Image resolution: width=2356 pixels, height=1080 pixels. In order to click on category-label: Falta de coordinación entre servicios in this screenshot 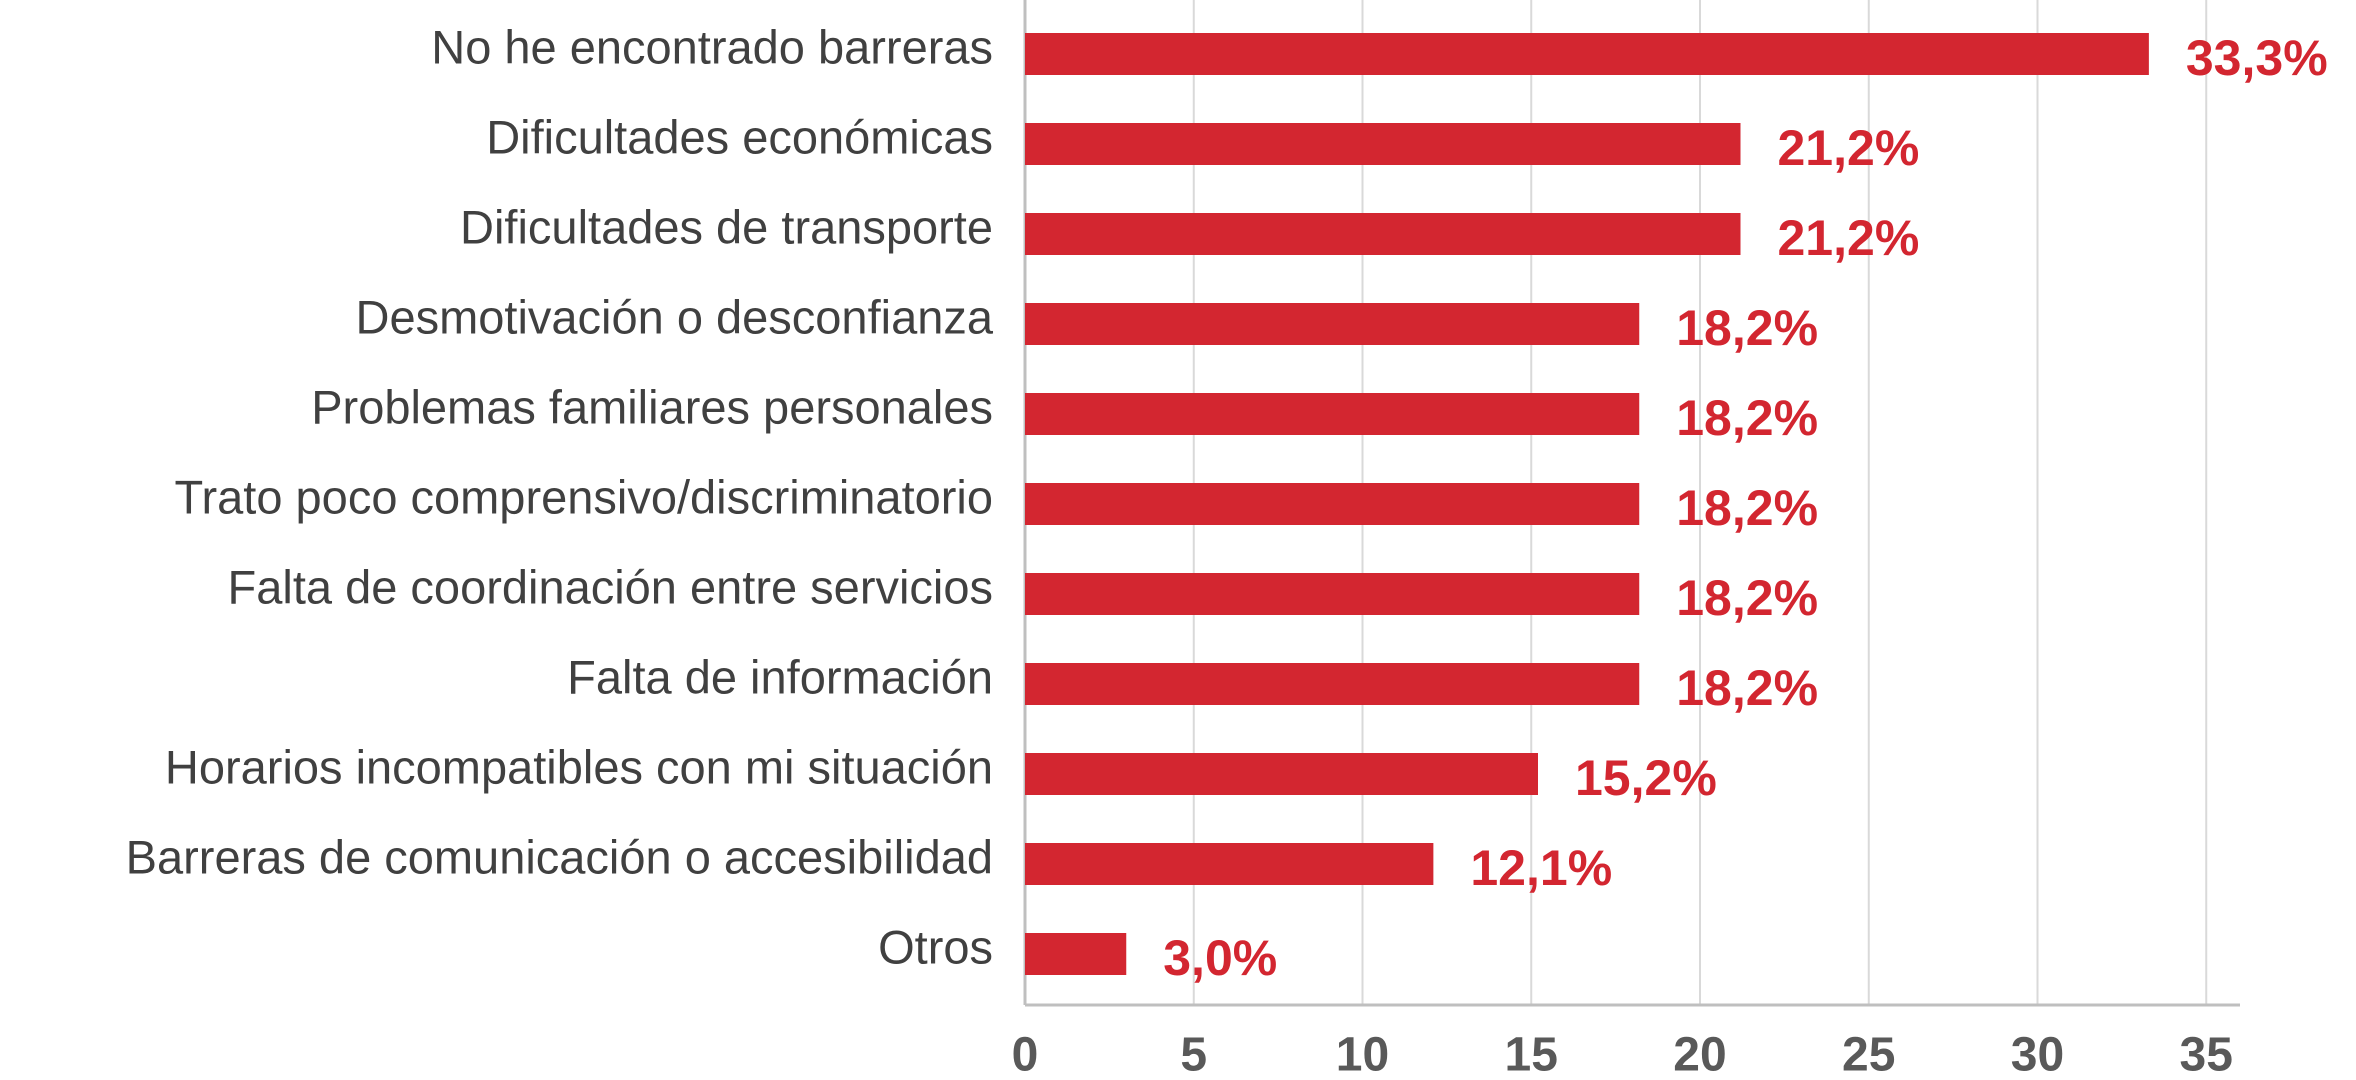, I will do `click(610, 586)`.